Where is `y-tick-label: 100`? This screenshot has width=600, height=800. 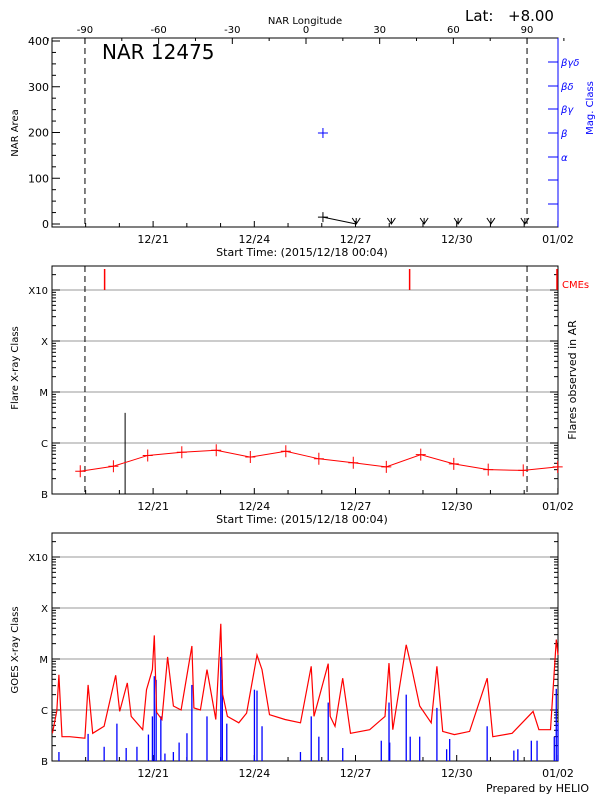
y-tick-label: 100 is located at coordinates (38, 178).